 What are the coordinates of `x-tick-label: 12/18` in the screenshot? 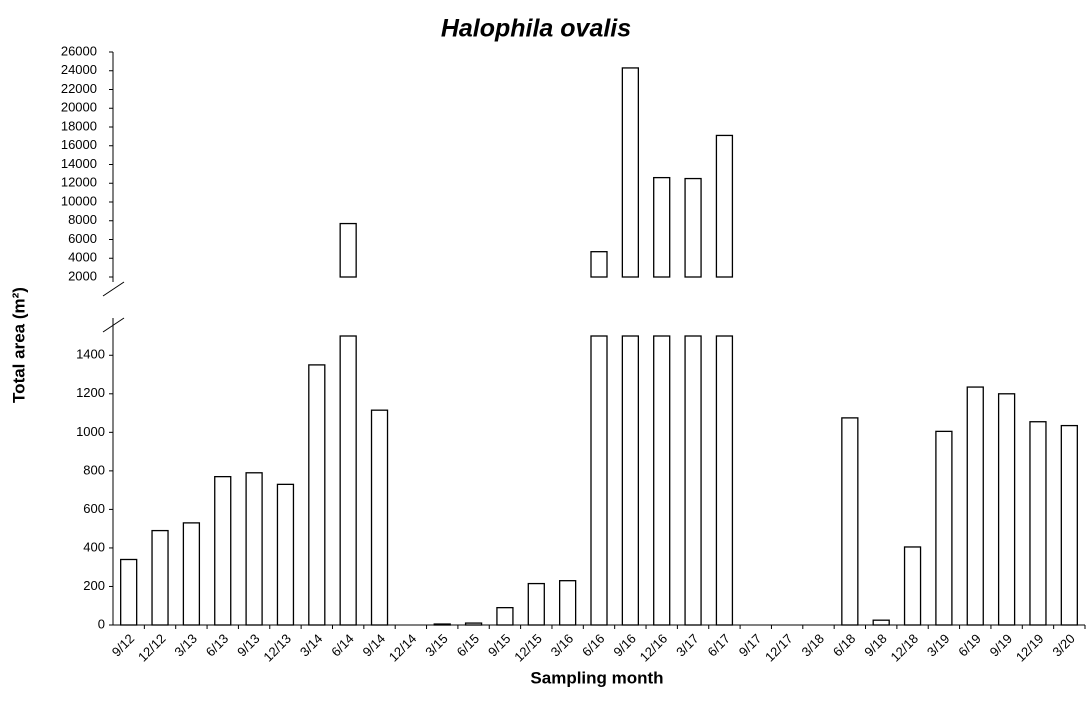 It's located at (904, 648).